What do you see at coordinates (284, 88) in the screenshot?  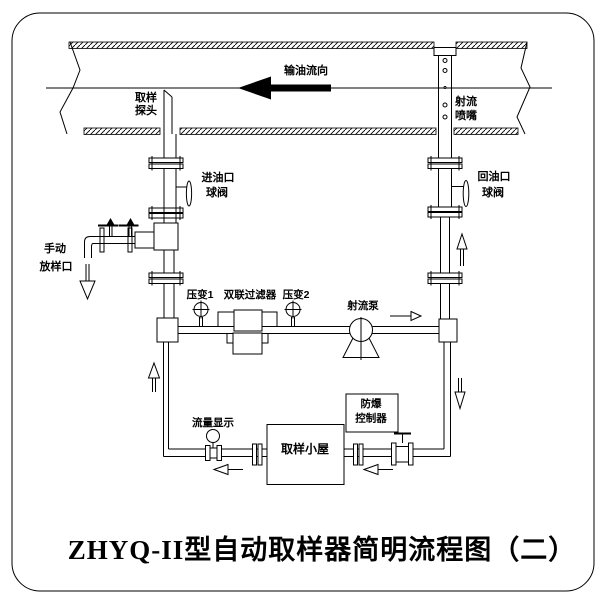 I see `flow-arrow-icon` at bounding box center [284, 88].